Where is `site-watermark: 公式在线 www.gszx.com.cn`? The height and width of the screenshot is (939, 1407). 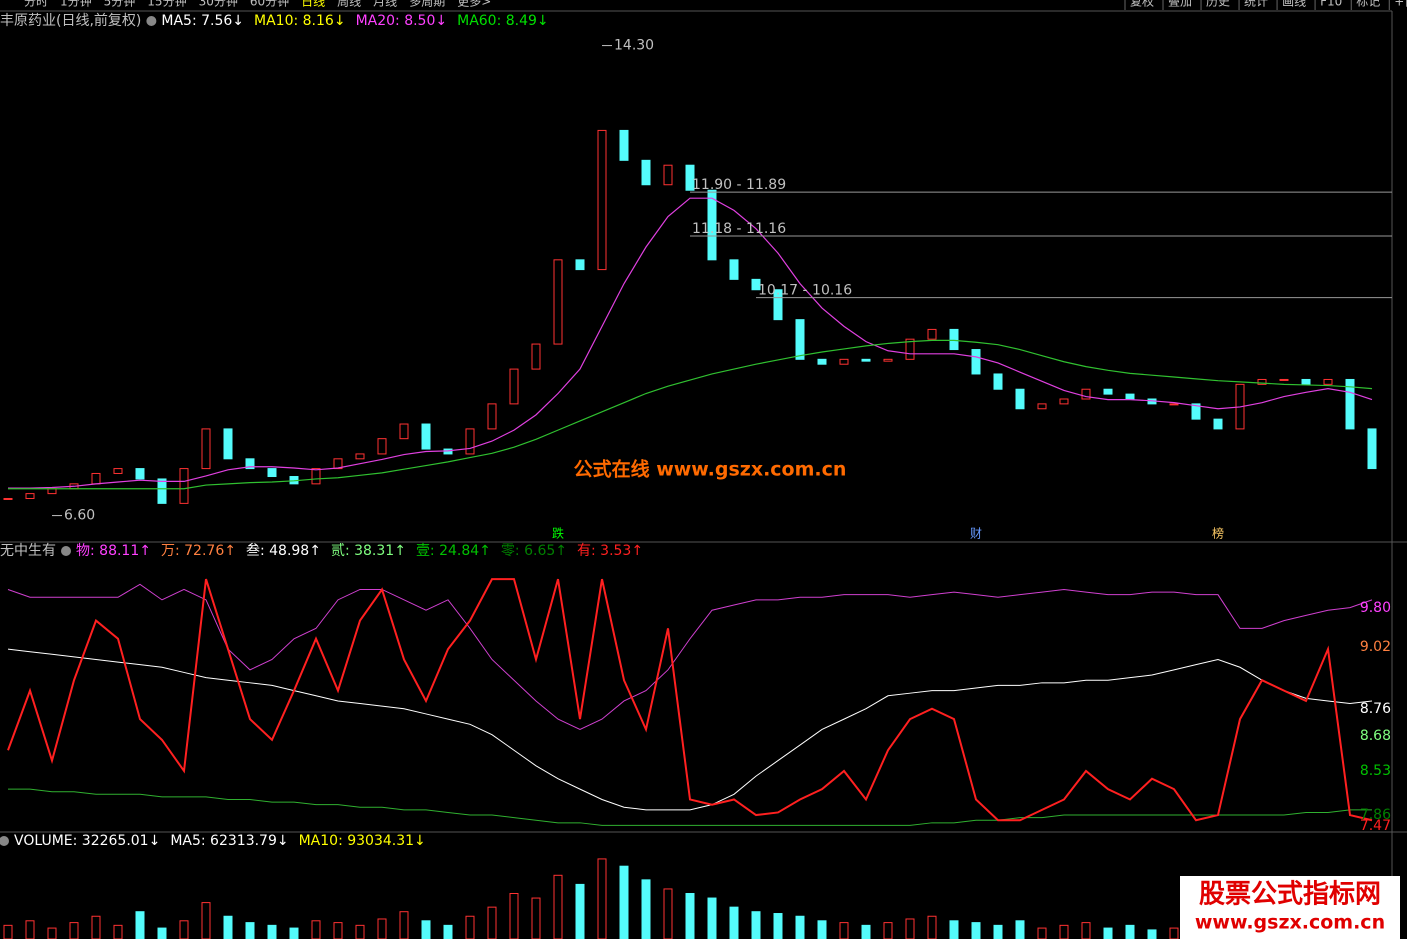 site-watermark: 公式在线 www.gszx.com.cn is located at coordinates (710, 469).